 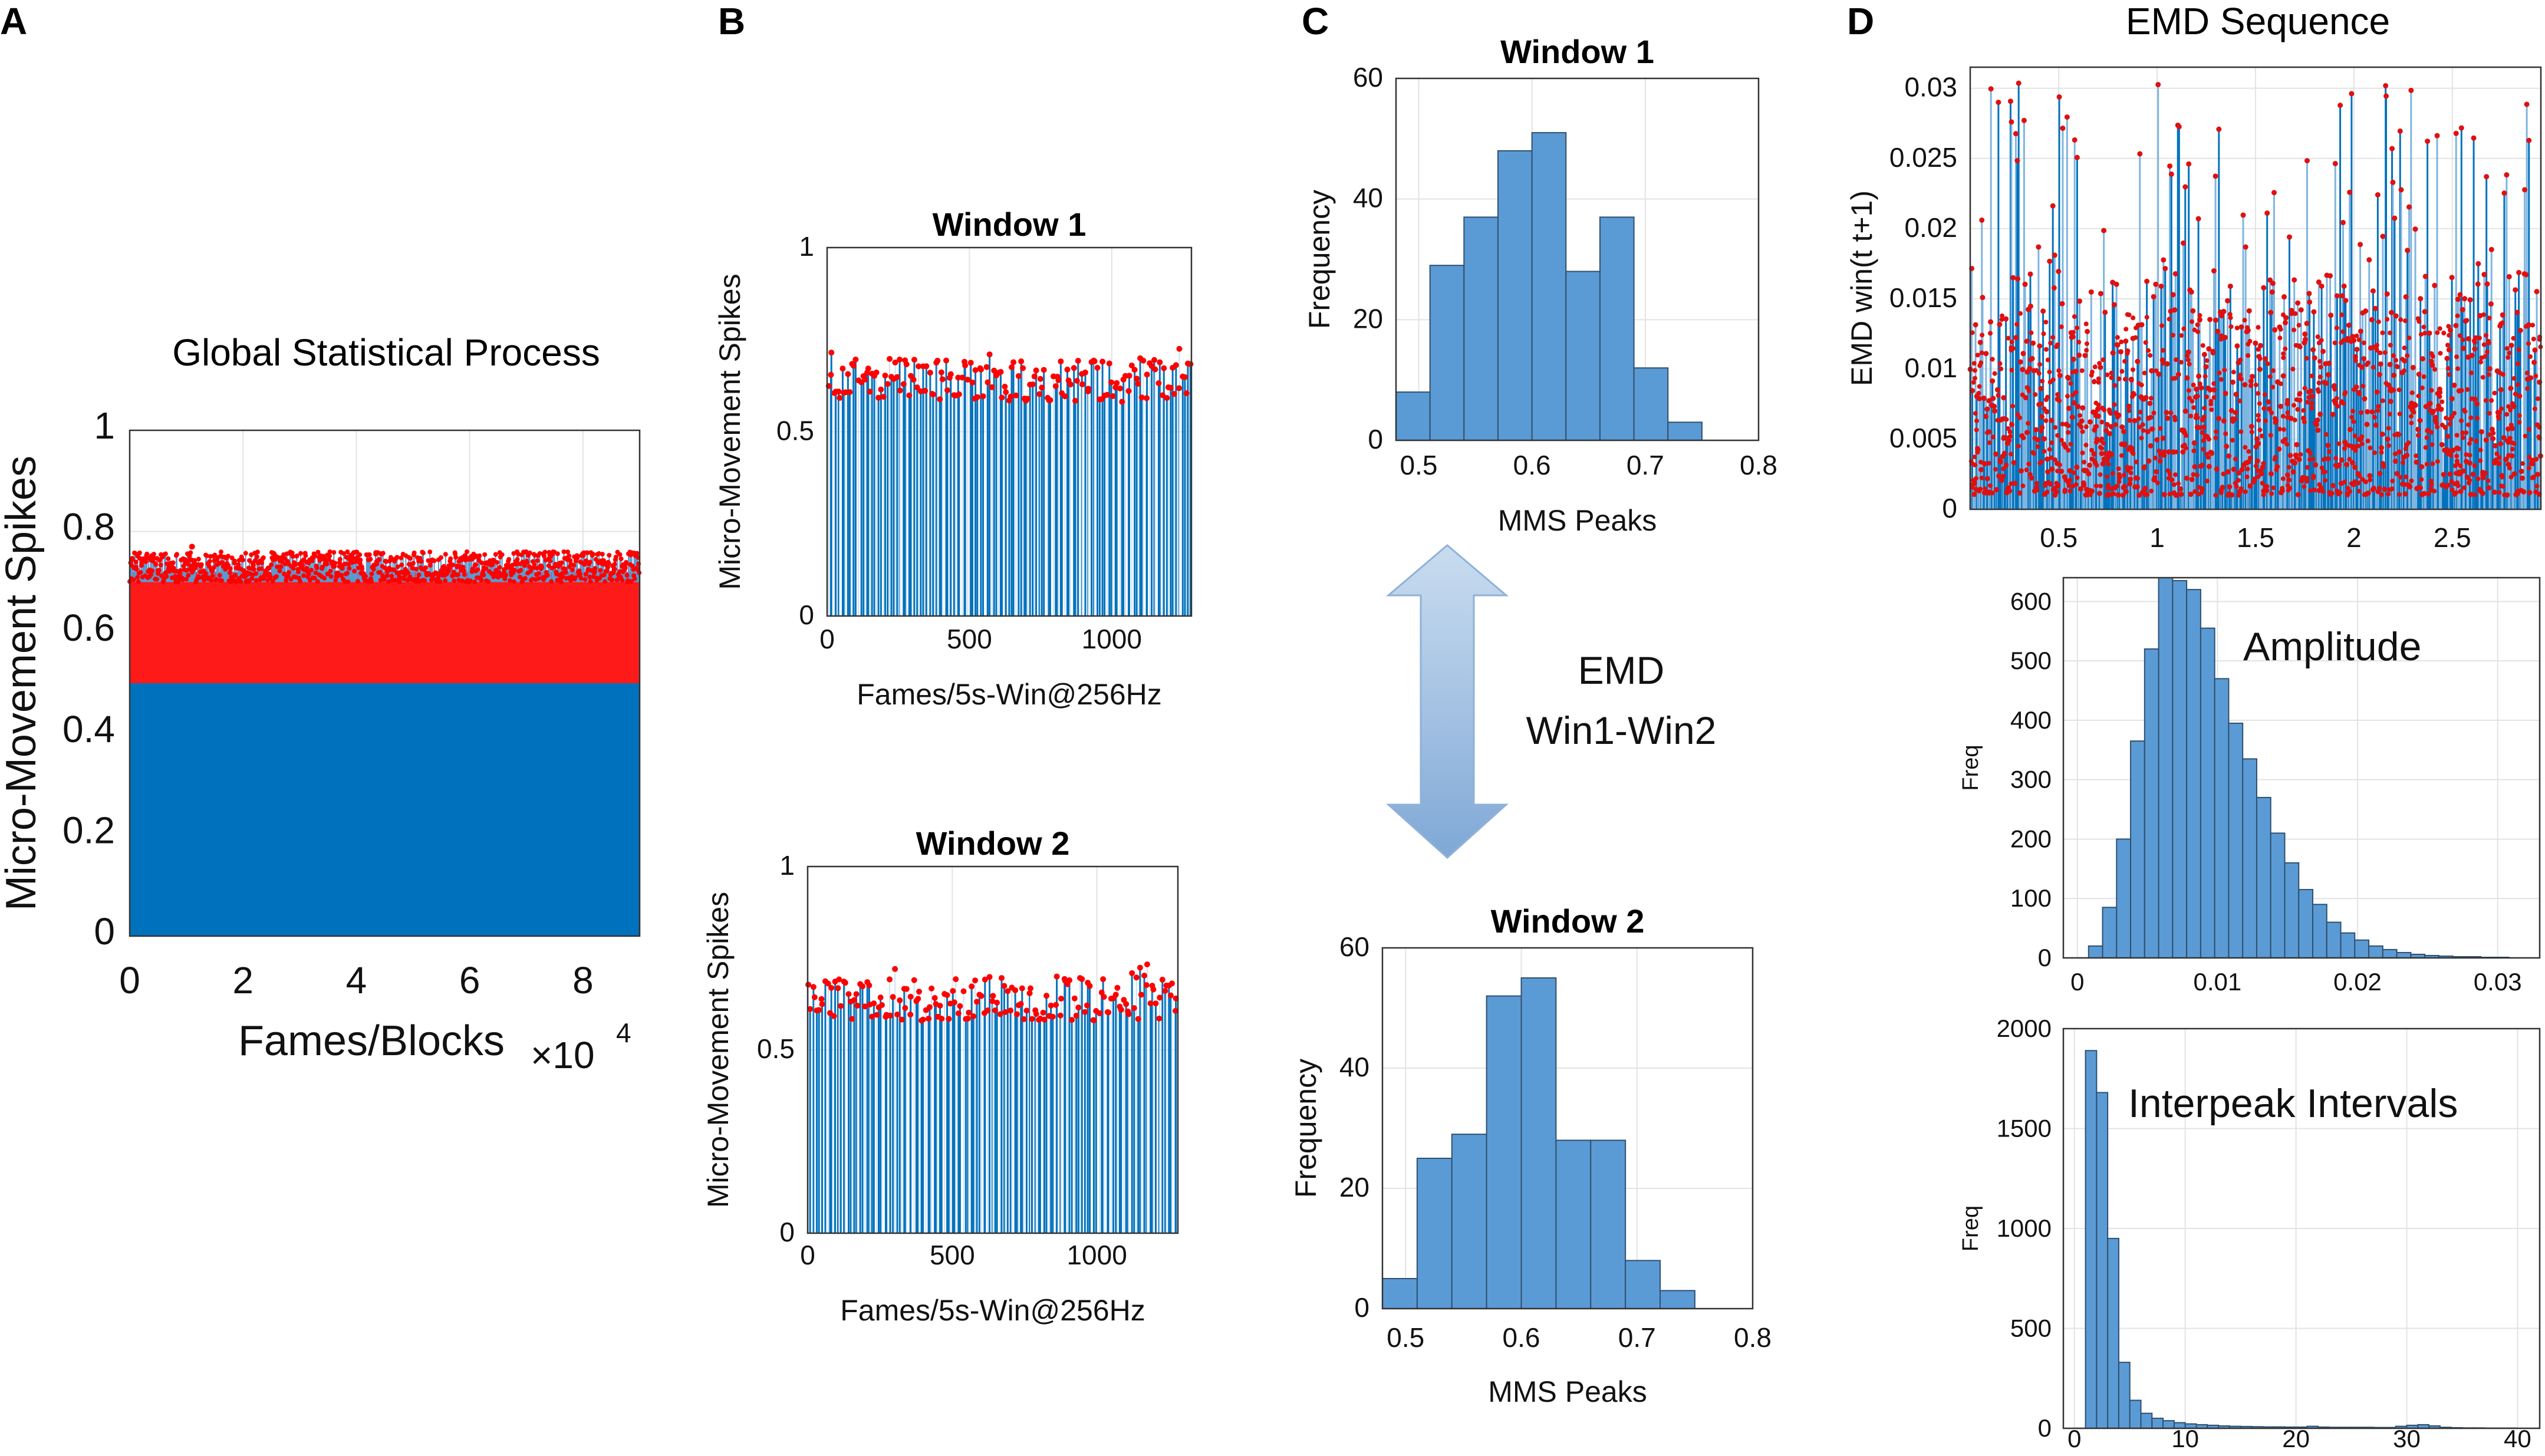 What do you see at coordinates (1860, 21) in the screenshot?
I see `panel-label-d: D` at bounding box center [1860, 21].